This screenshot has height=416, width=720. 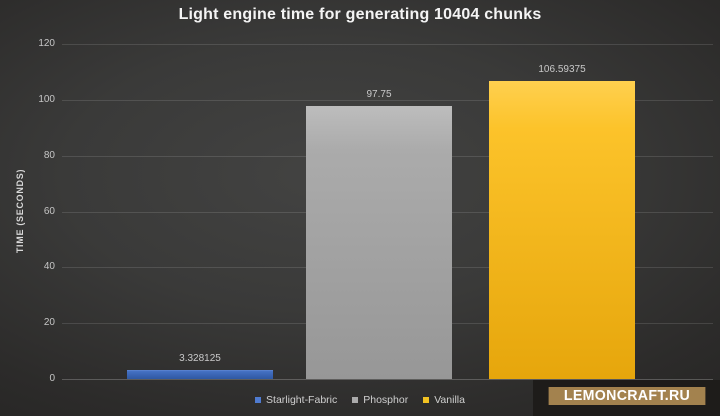 I want to click on watermark-label: LEMONCRAFT.RU, so click(x=627, y=396).